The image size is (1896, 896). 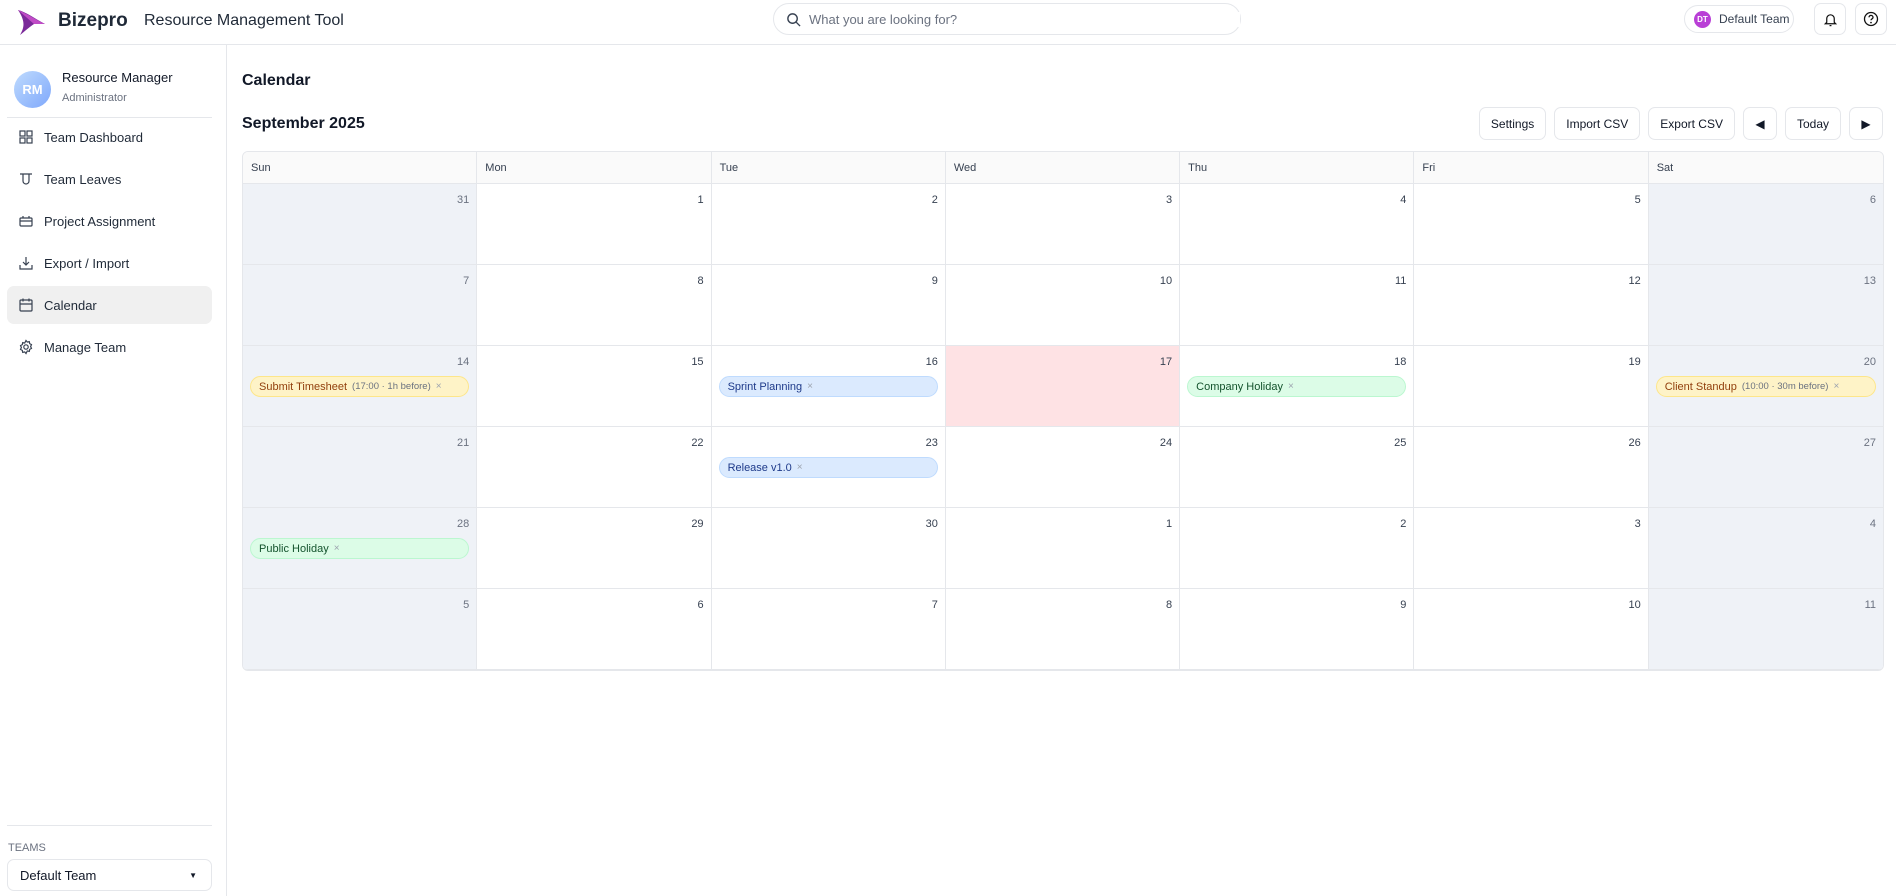 I want to click on day-number: 25, so click(x=1400, y=443).